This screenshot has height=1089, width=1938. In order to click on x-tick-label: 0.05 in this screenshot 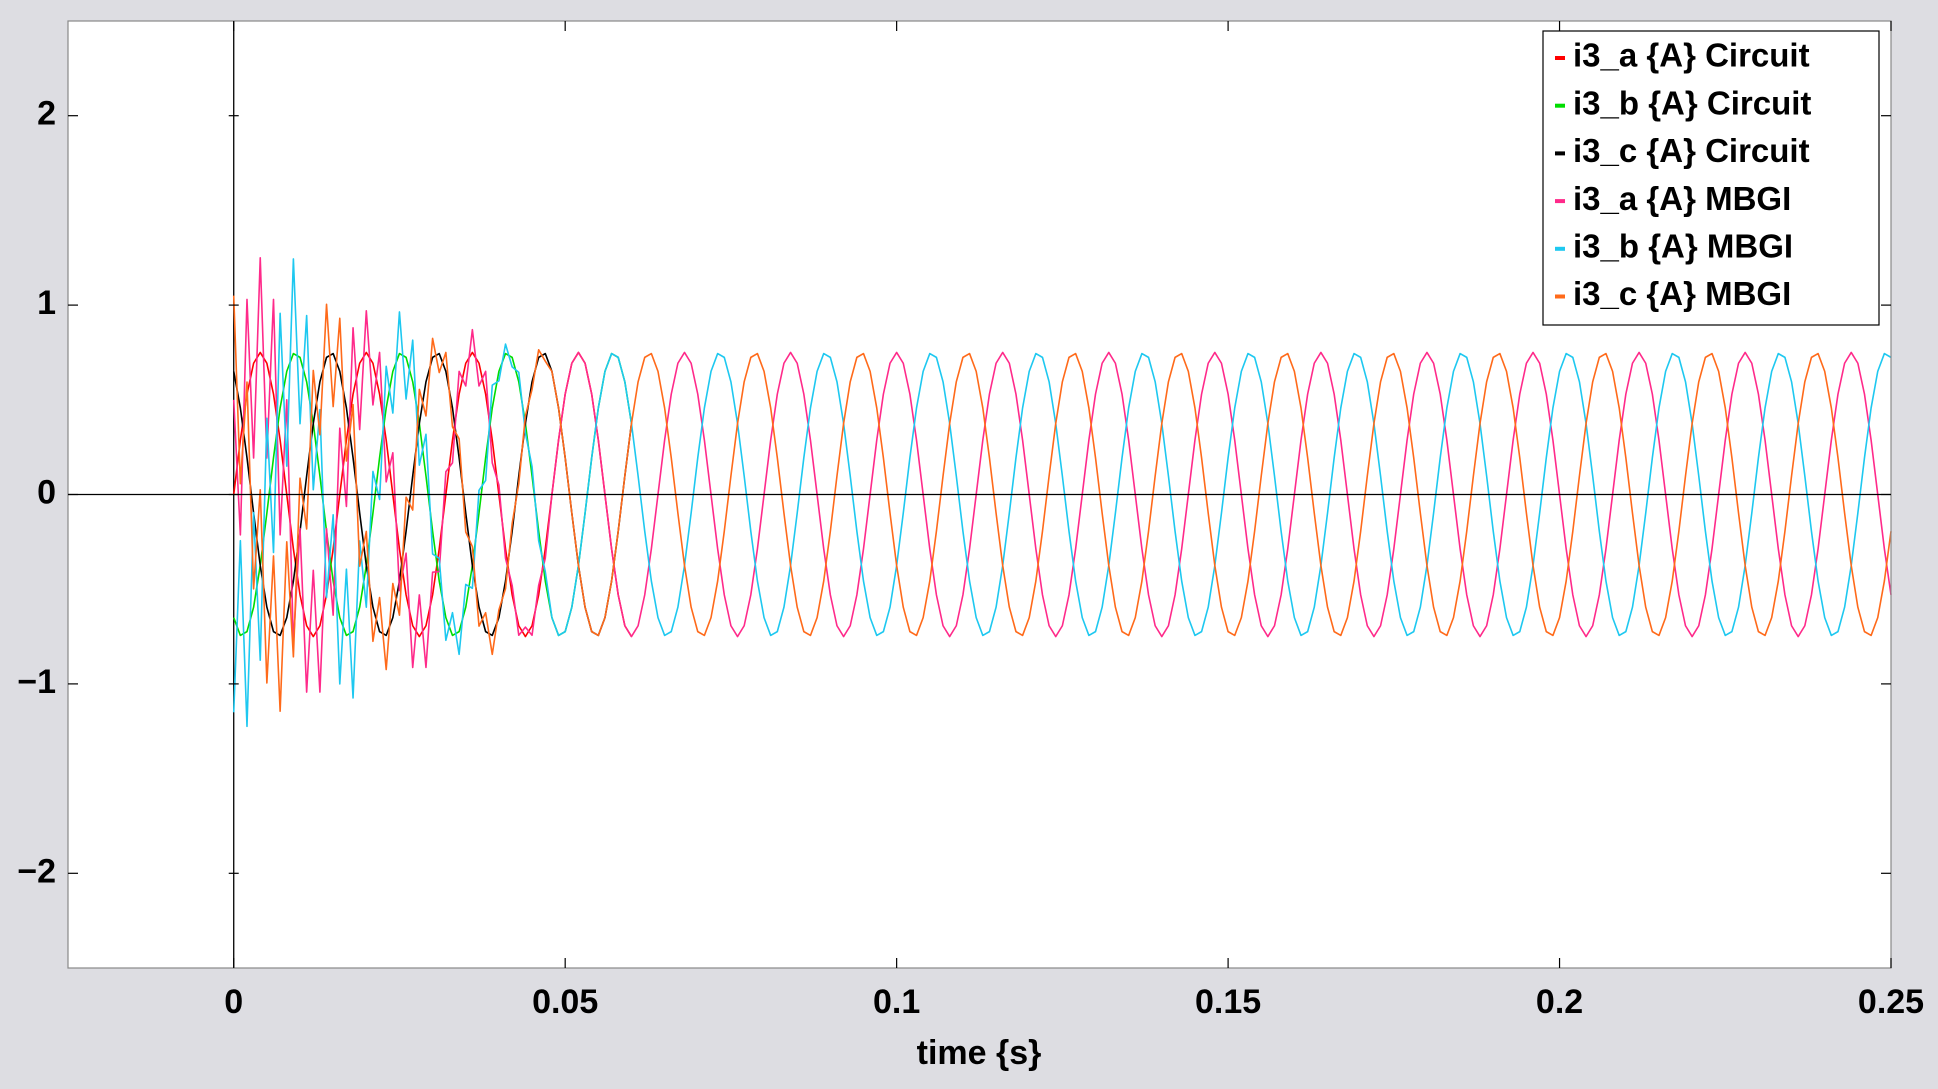, I will do `click(565, 1002)`.